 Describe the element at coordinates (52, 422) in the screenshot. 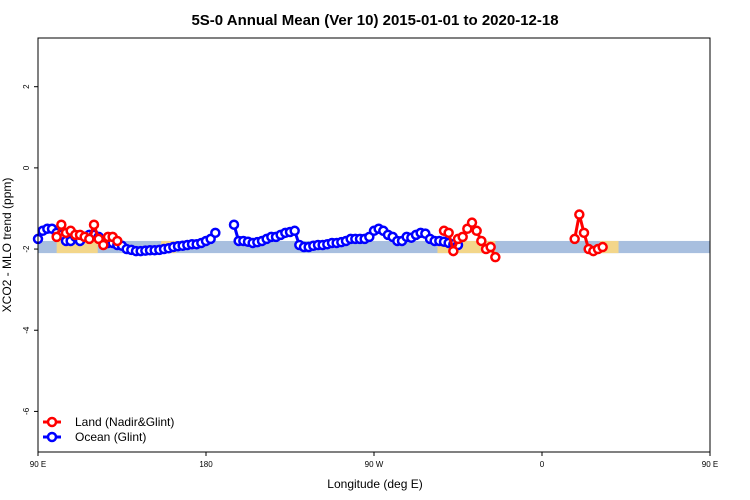

I see `legend-land-marker` at that location.